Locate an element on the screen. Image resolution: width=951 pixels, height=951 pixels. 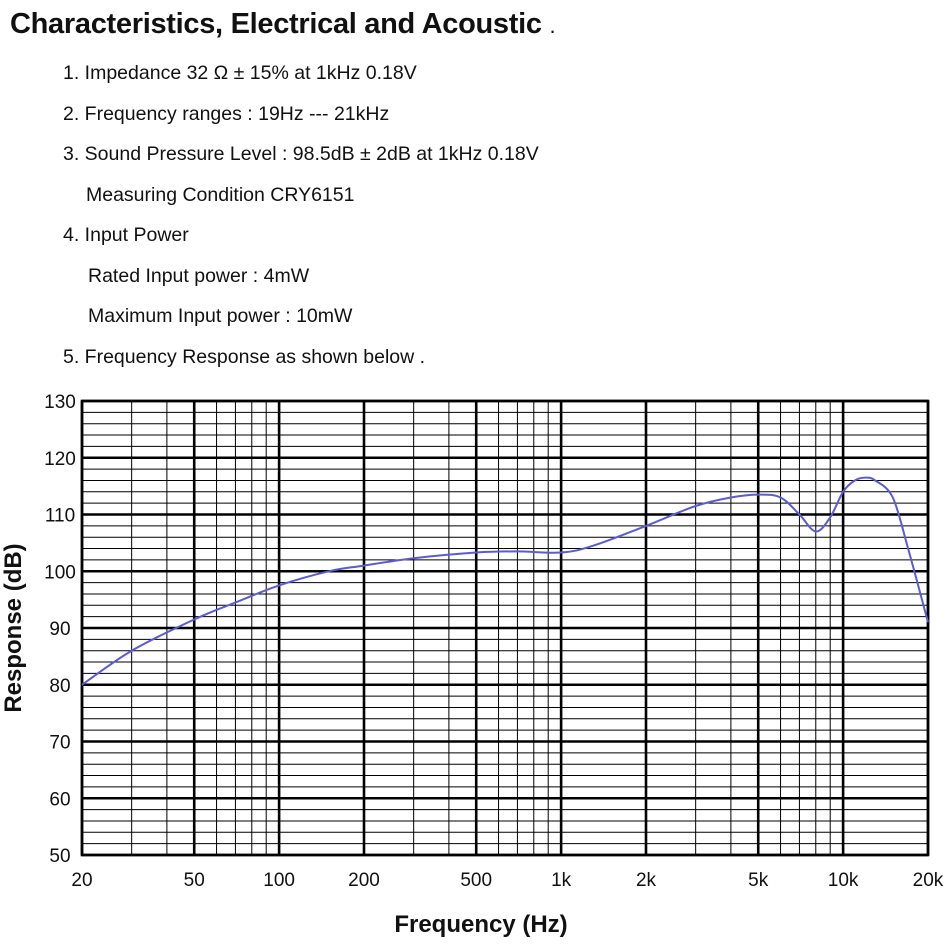
x-tick-label: 100 is located at coordinates (279, 880).